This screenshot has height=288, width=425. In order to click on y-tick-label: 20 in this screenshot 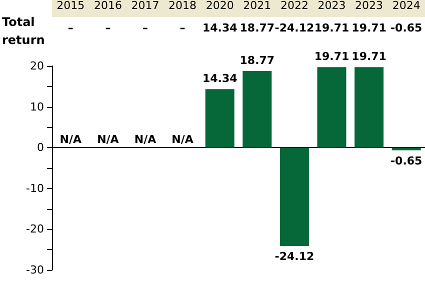, I will do `click(37, 66)`.